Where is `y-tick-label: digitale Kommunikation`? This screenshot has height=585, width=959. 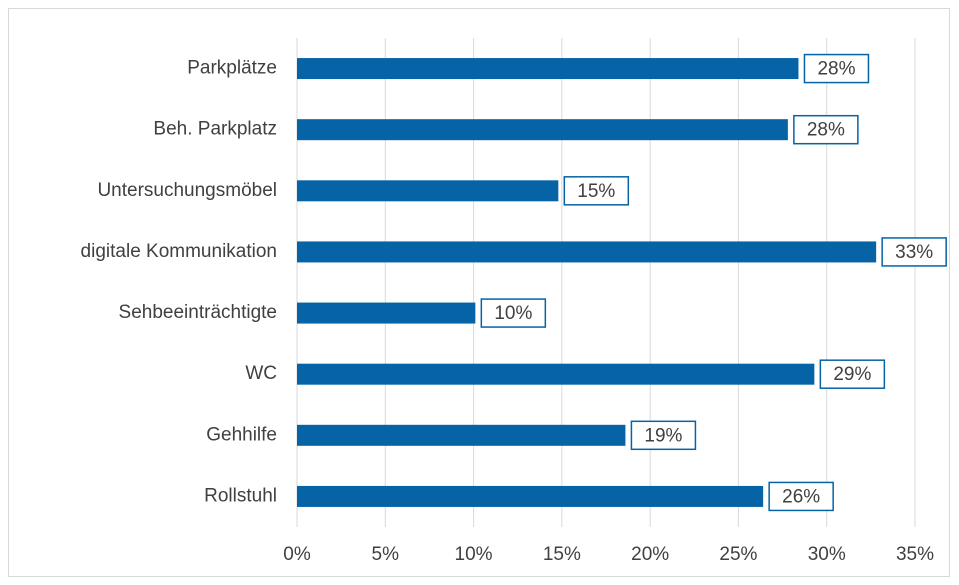 y-tick-label: digitale Kommunikation is located at coordinates (179, 251).